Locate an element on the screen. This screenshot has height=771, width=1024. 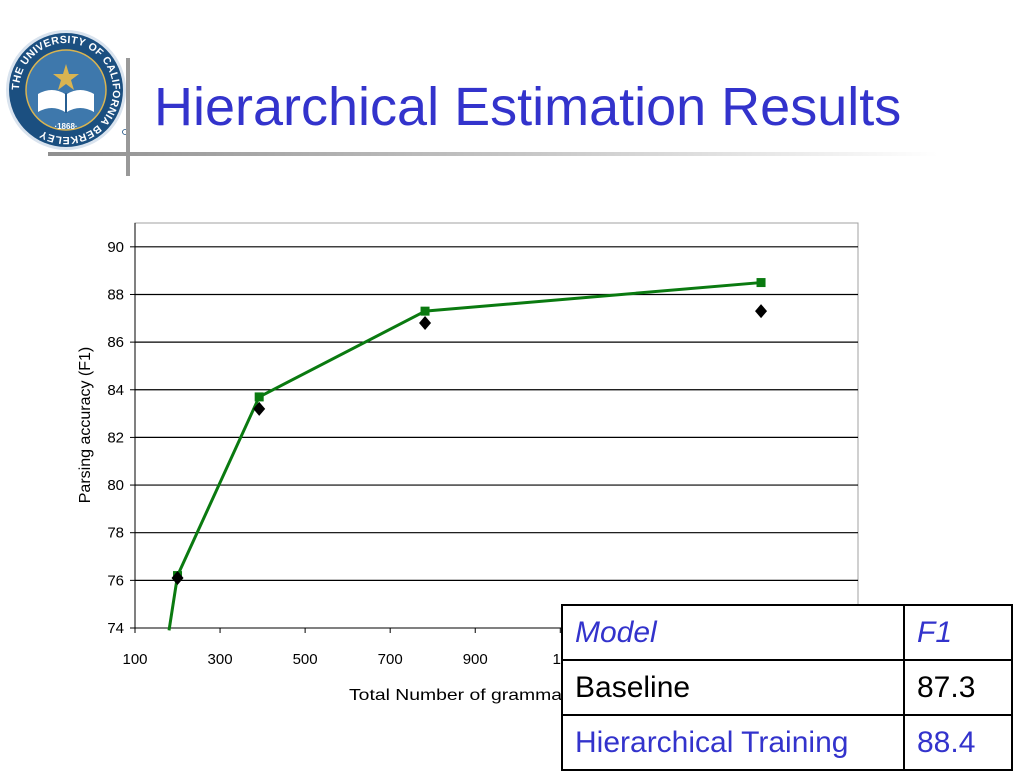
table-cell-f1-hierarchical: 88.4 is located at coordinates (958, 742).